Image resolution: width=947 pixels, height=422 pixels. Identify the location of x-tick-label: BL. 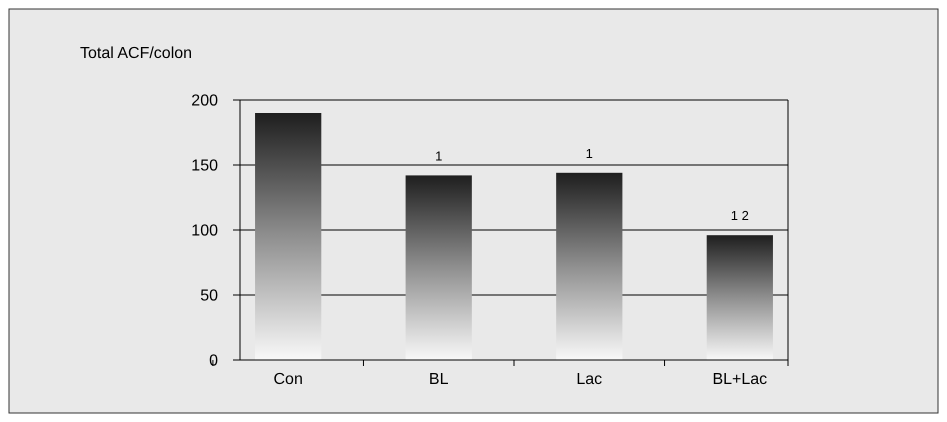
(438, 379).